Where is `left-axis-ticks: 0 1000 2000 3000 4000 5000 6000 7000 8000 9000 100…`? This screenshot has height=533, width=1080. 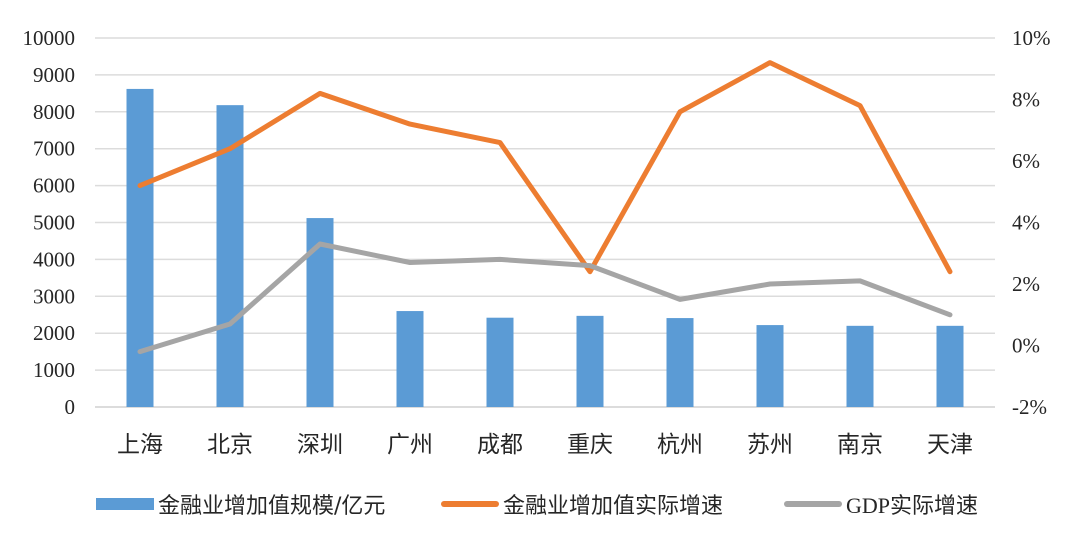
left-axis-ticks: 0 1000 2000 3000 4000 5000 6000 7000 8000 9000 100… is located at coordinates (49, 222).